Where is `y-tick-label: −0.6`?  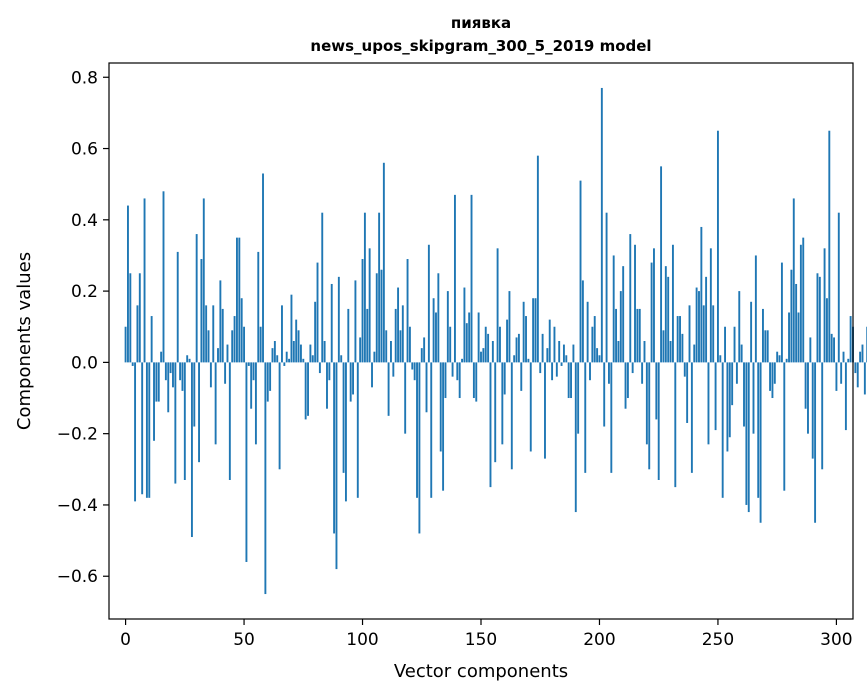
y-tick-label: −0.6 is located at coordinates (77, 577).